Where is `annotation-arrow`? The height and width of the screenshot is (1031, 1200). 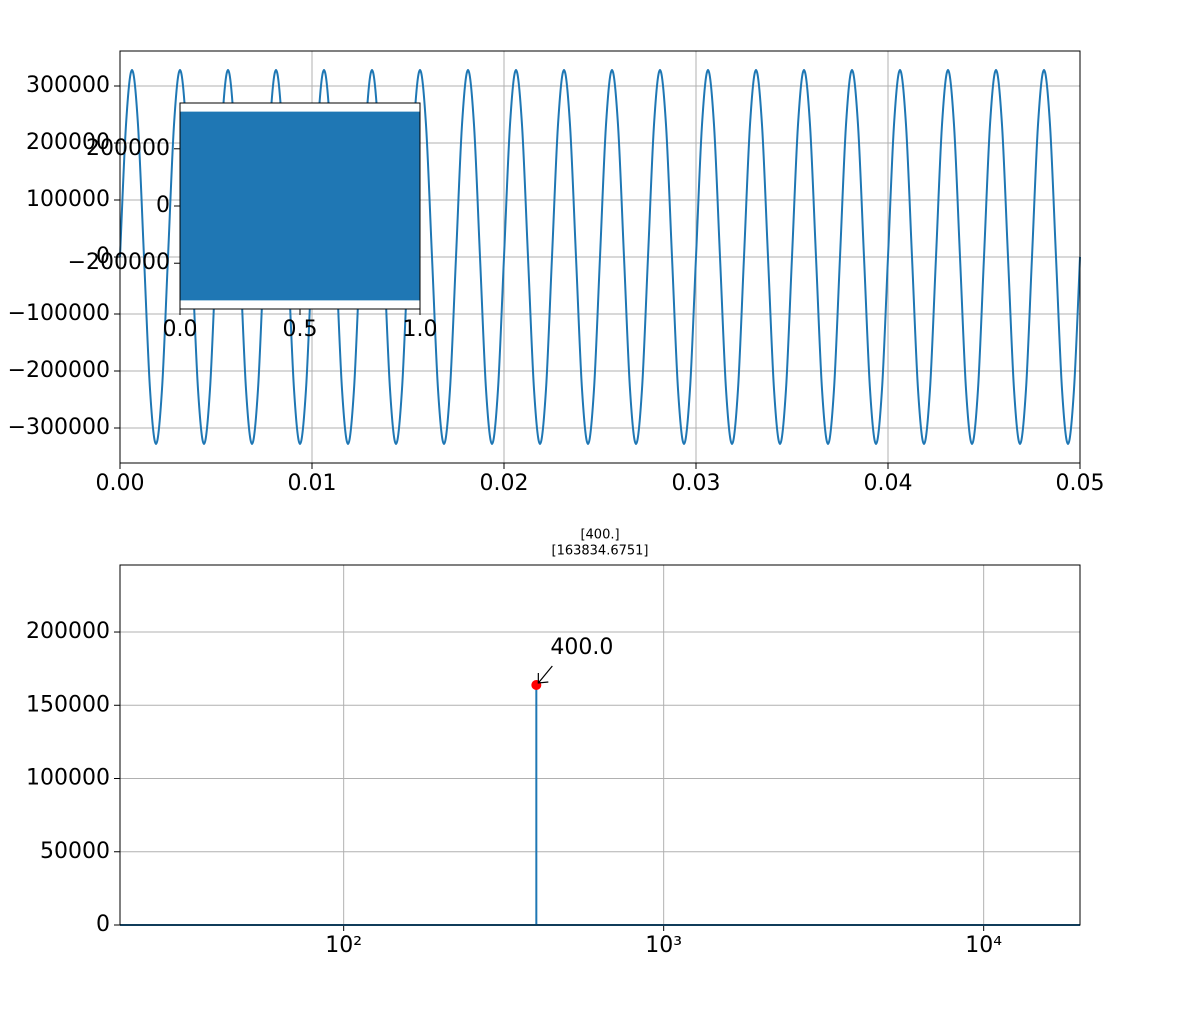
annotation-arrow is located at coordinates (545, 674).